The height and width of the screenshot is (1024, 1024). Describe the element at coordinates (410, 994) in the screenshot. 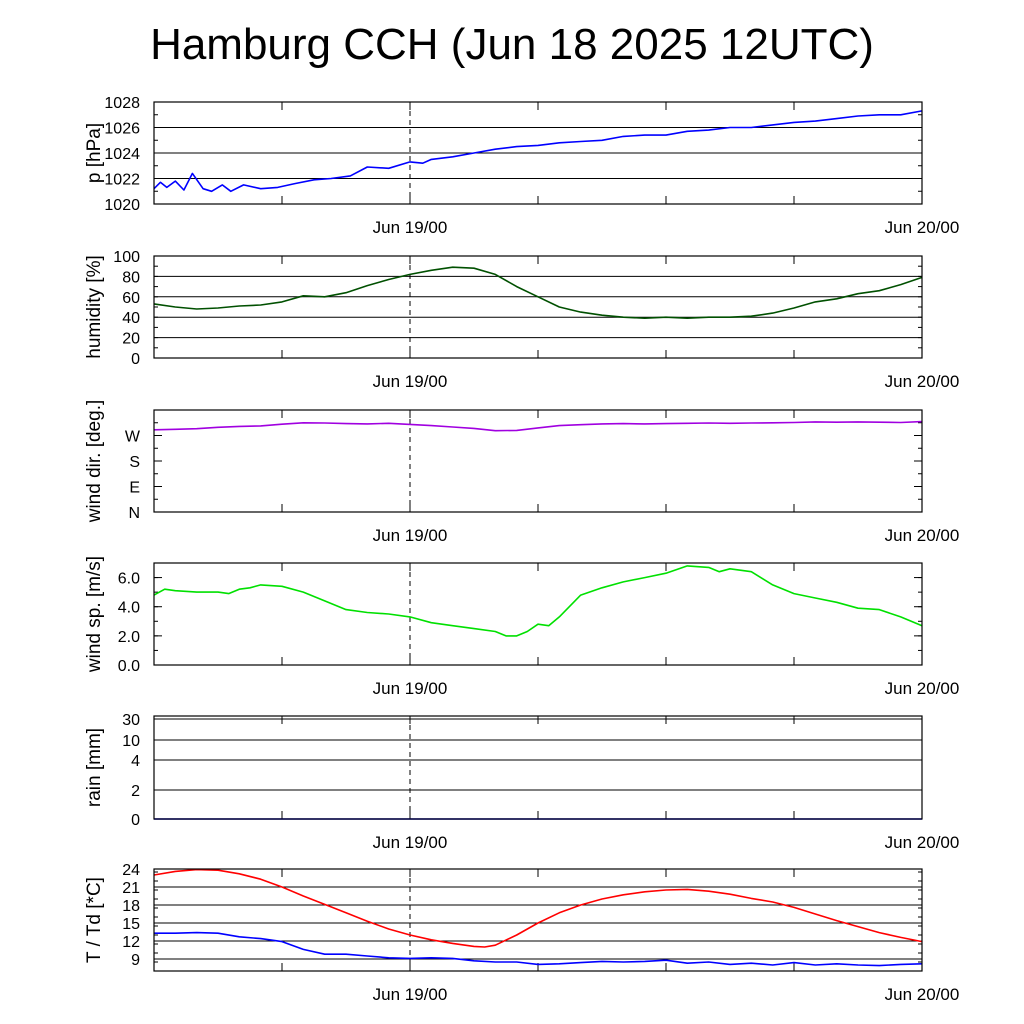

I see `x-tick-label-5-0: Jun 19/00` at that location.